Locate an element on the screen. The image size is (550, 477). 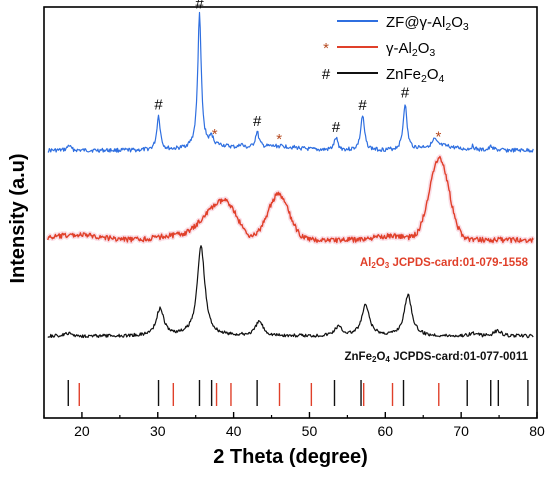
x-tick-label: 70 is located at coordinates (461, 431).